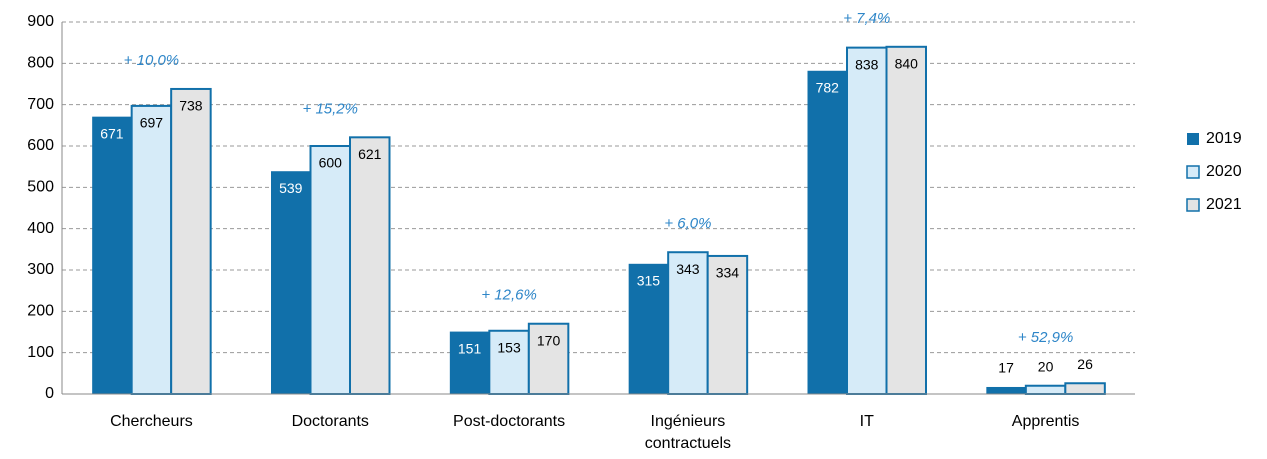 This screenshot has height=459, width=1267. I want to click on value-label: 170, so click(549, 340).